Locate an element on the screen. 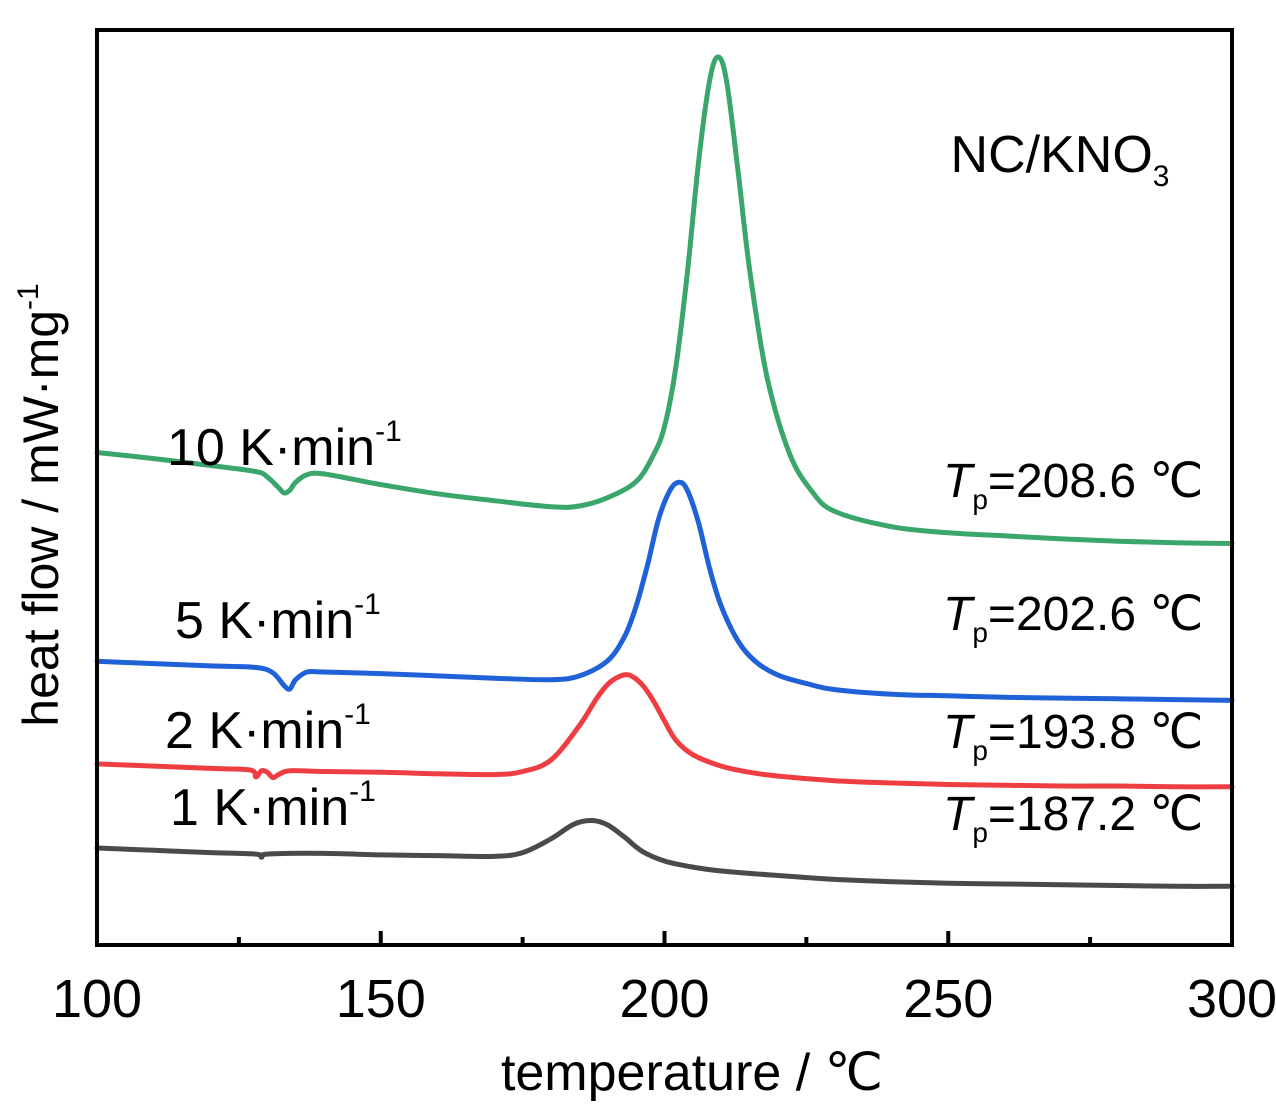 This screenshot has width=1276, height=1104. series-label-1: 5 K·min-1 is located at coordinates (278, 619).